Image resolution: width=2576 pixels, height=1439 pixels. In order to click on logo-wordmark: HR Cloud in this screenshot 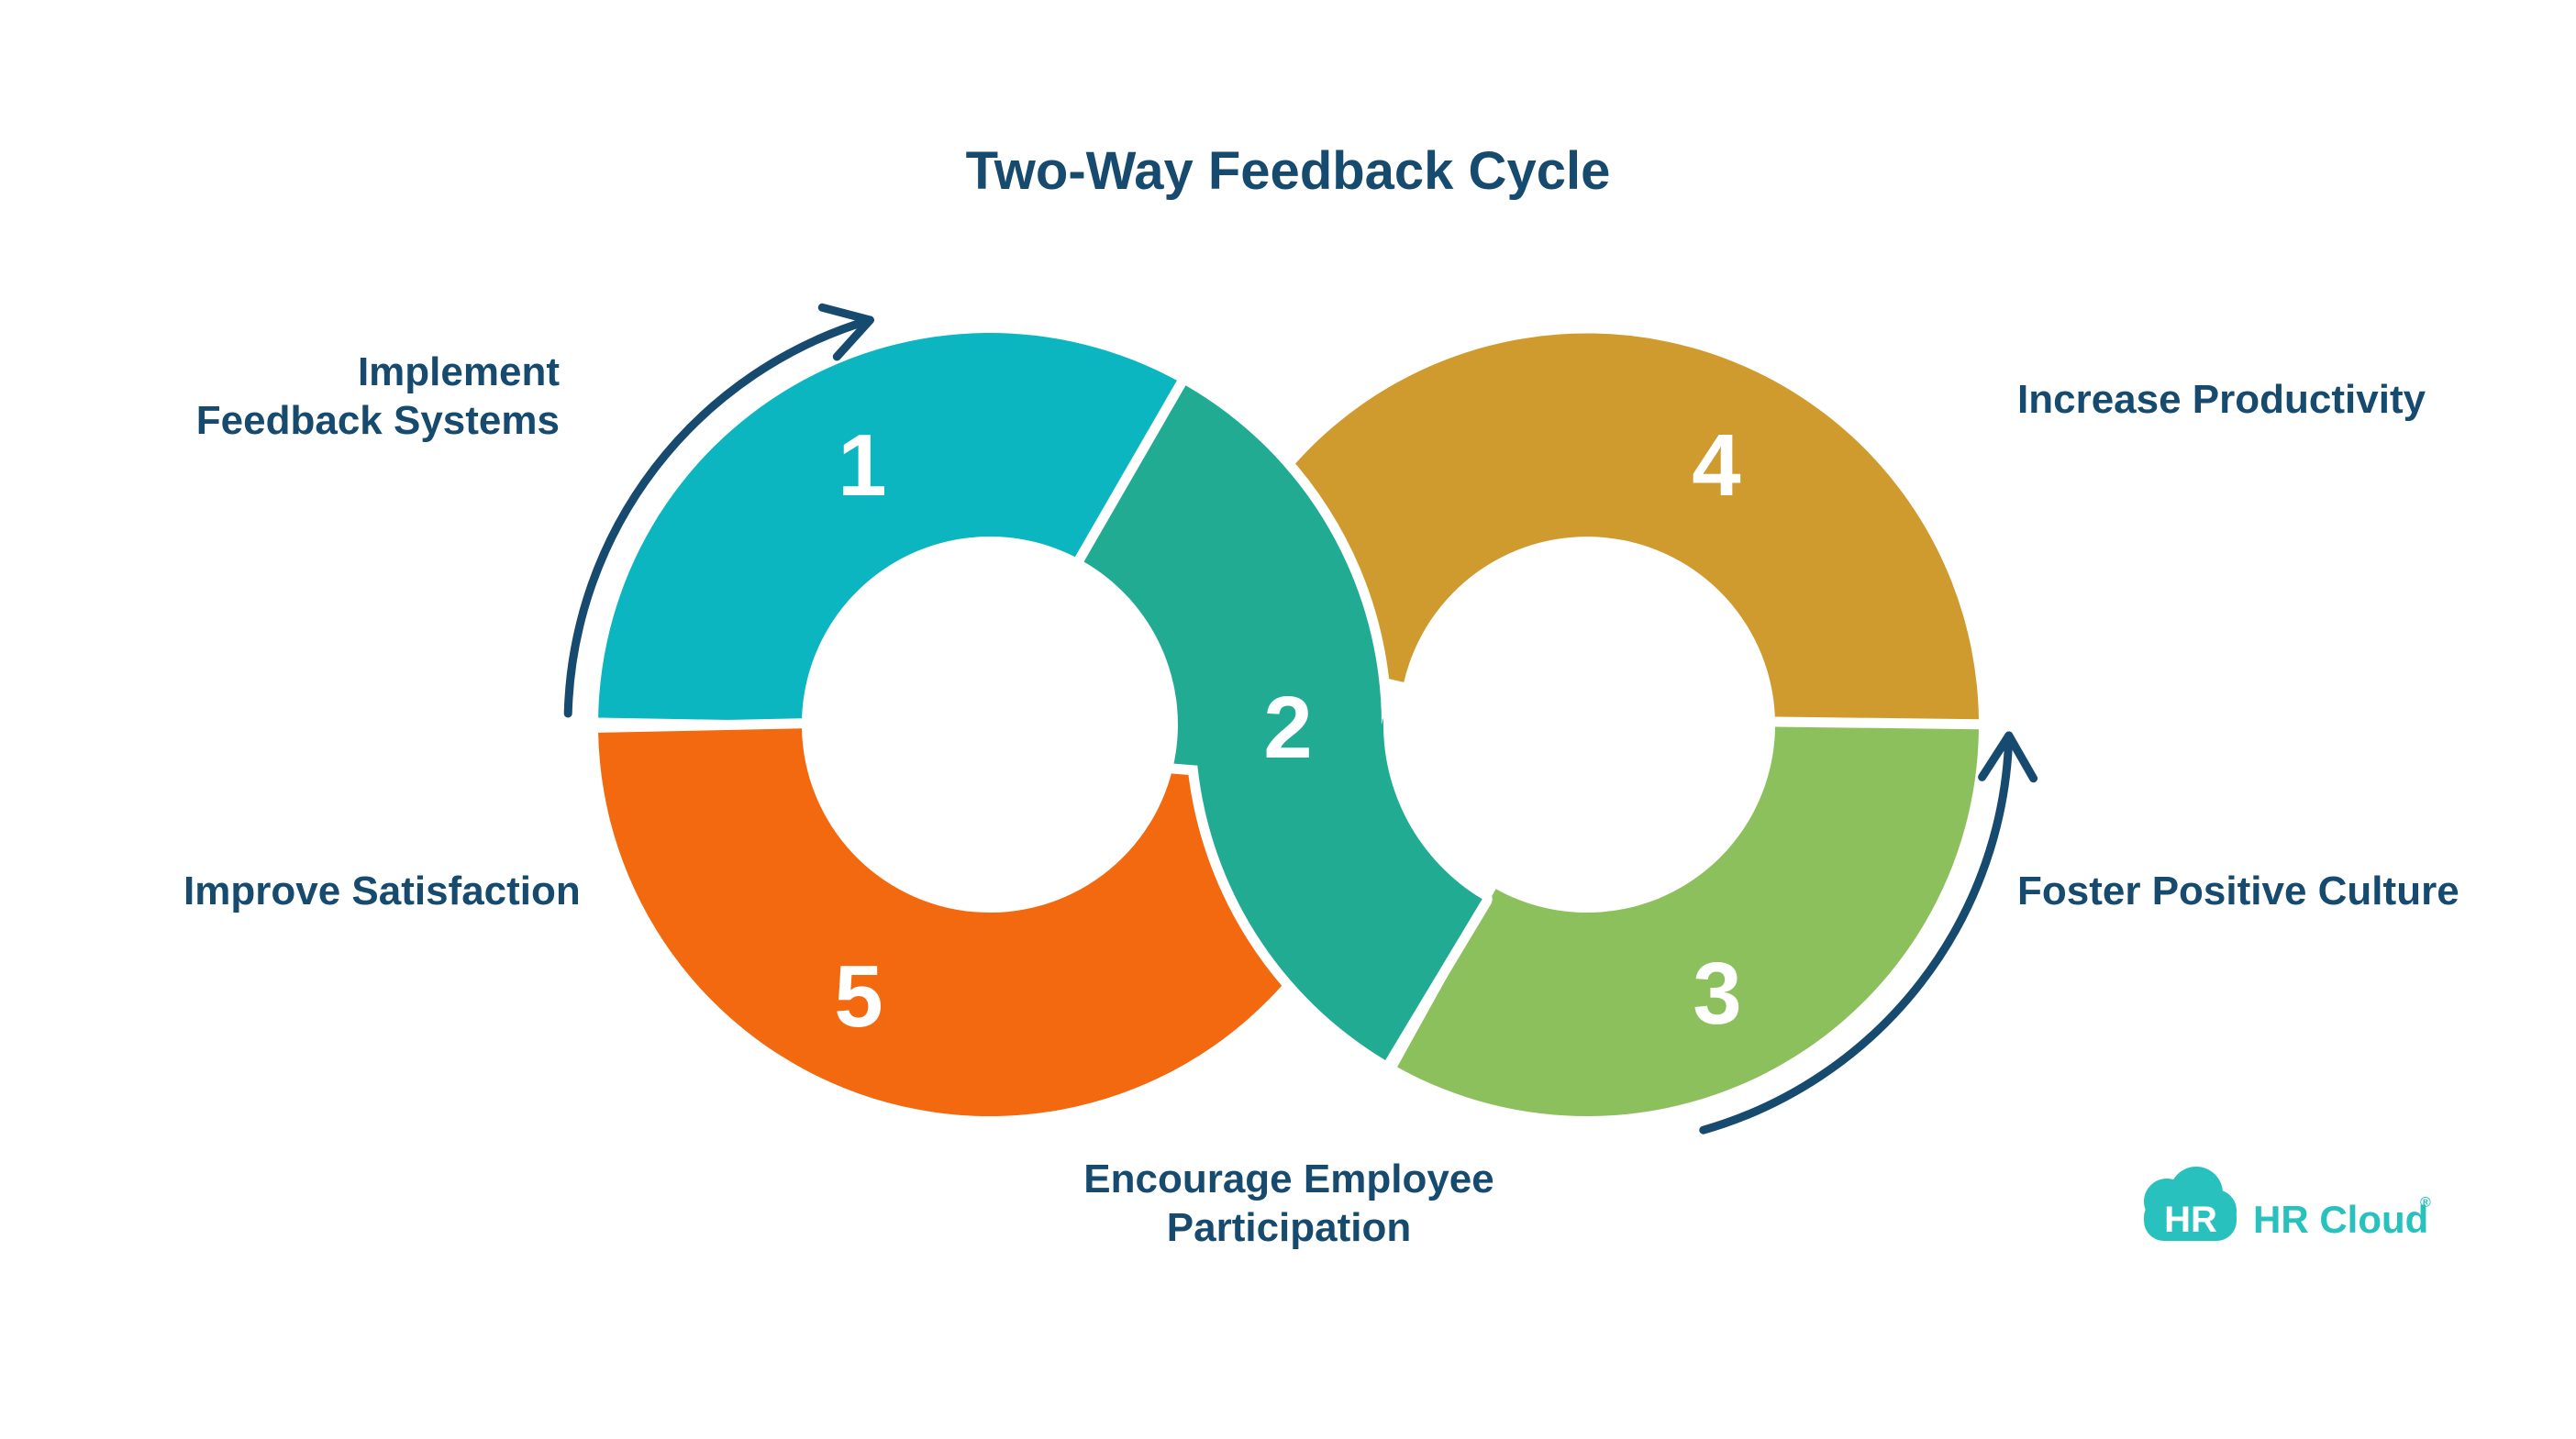, I will do `click(2340, 1219)`.